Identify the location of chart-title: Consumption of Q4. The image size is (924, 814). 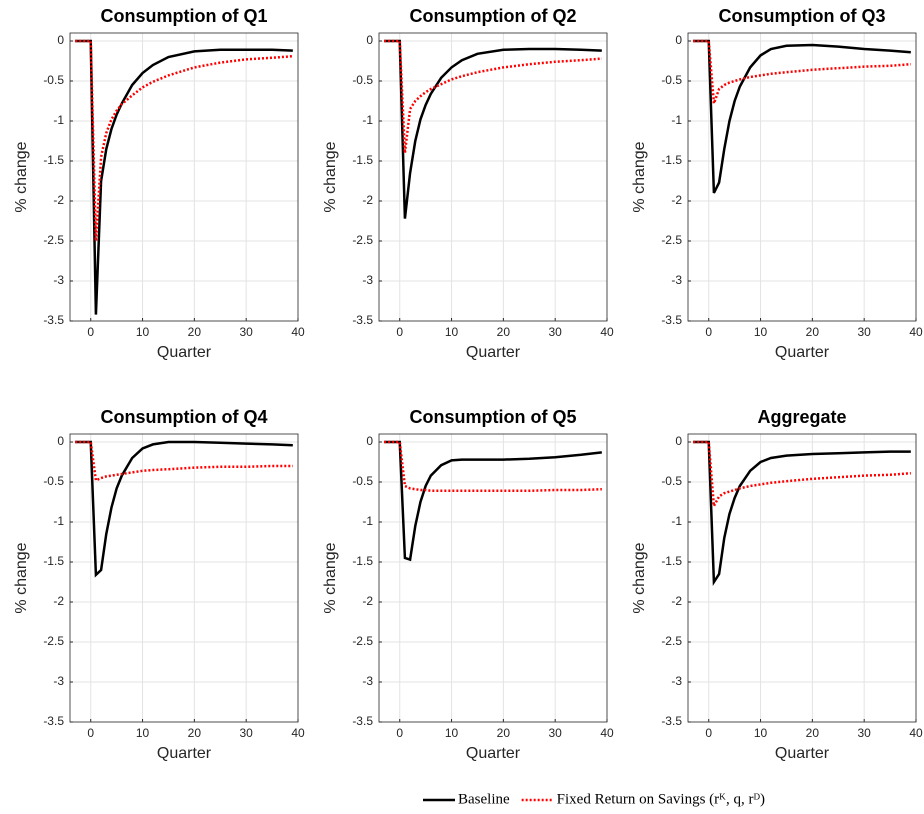
(184, 417).